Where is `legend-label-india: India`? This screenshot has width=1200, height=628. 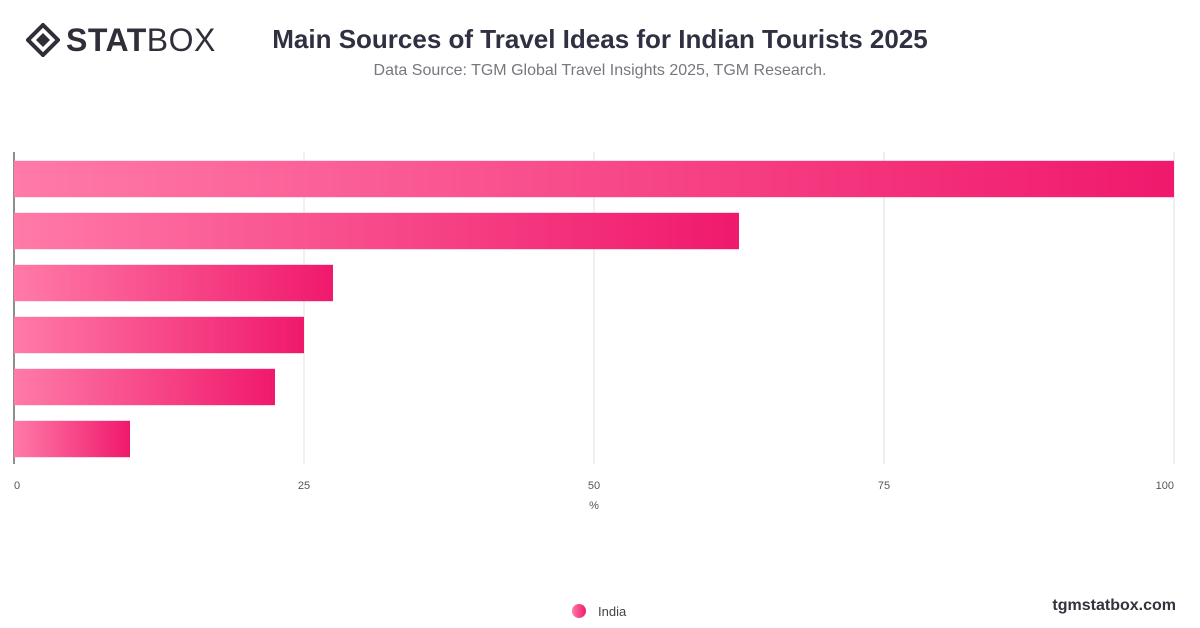 legend-label-india: India is located at coordinates (612, 611).